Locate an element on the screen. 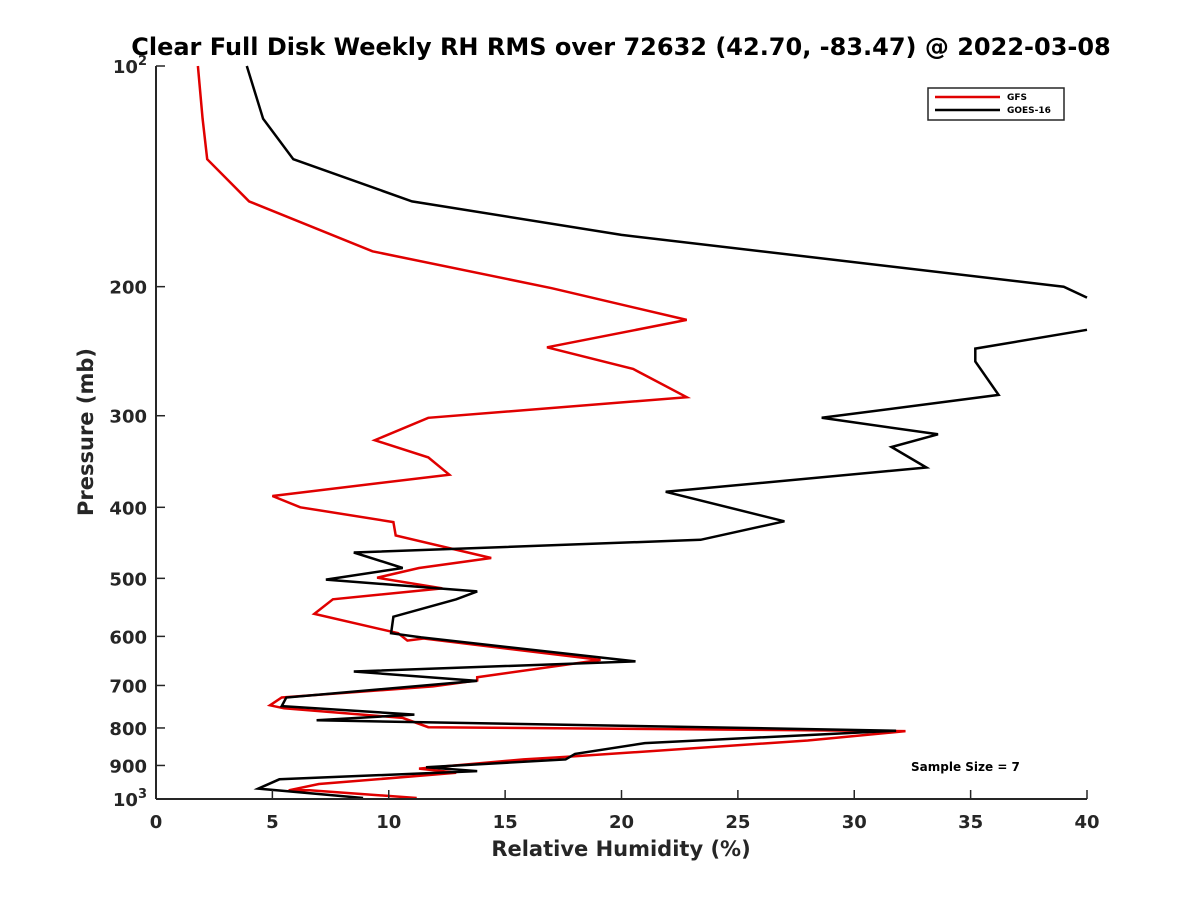 This screenshot has width=1200, height=900. y-tick-label: 900 is located at coordinates (128, 766).